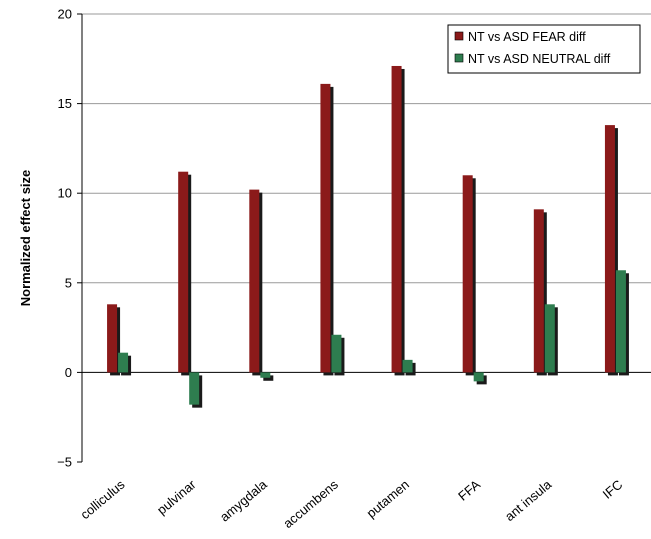 The height and width of the screenshot is (539, 651). I want to click on legend-box, so click(544, 49).